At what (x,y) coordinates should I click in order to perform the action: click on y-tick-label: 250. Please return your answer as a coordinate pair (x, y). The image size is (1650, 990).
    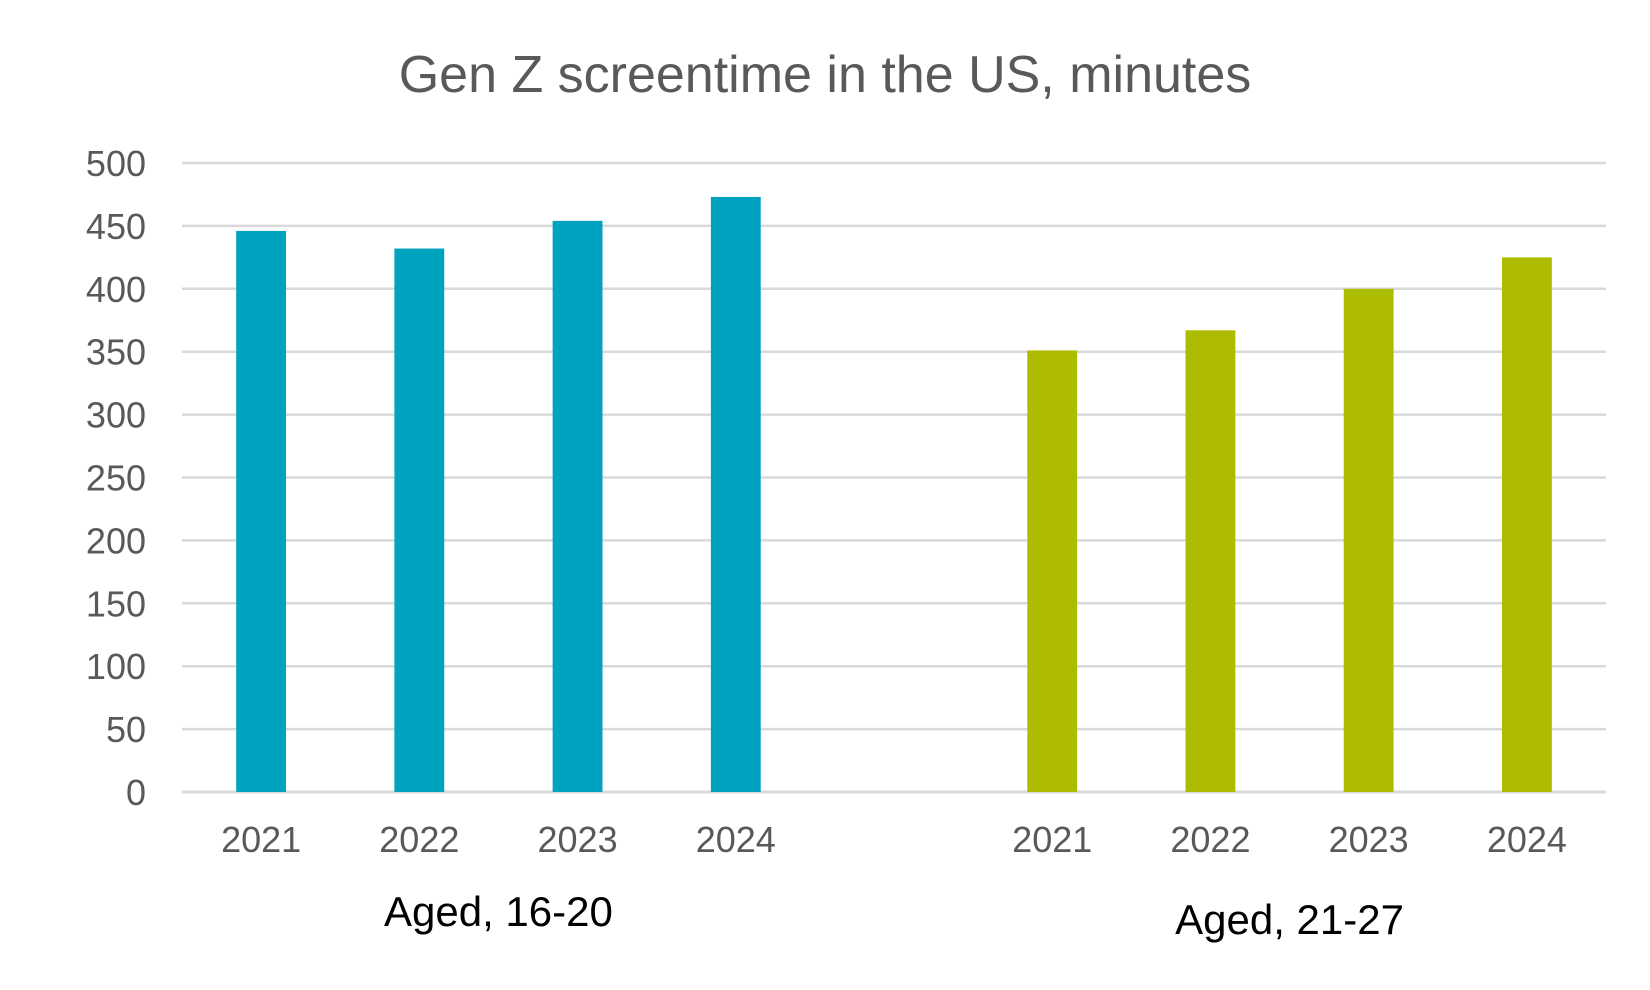
    Looking at the image, I should click on (116, 478).